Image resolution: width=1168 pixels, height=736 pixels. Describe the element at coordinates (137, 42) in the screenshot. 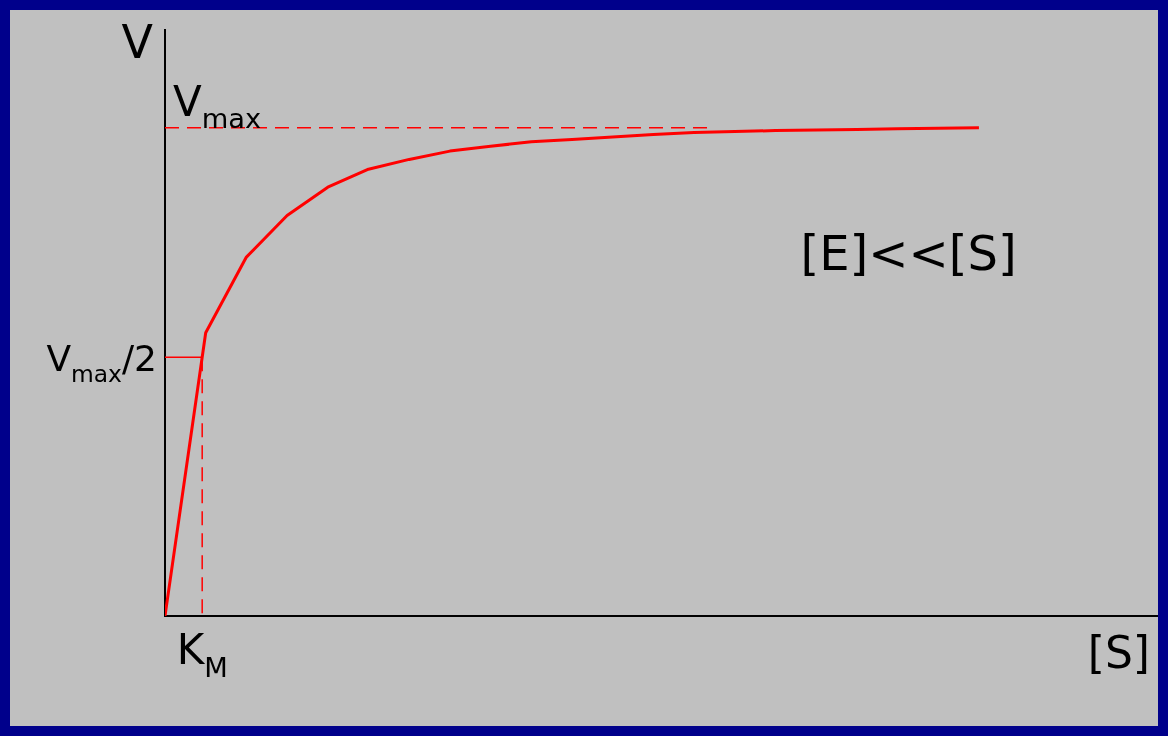

I see `y-axis-title: V` at that location.